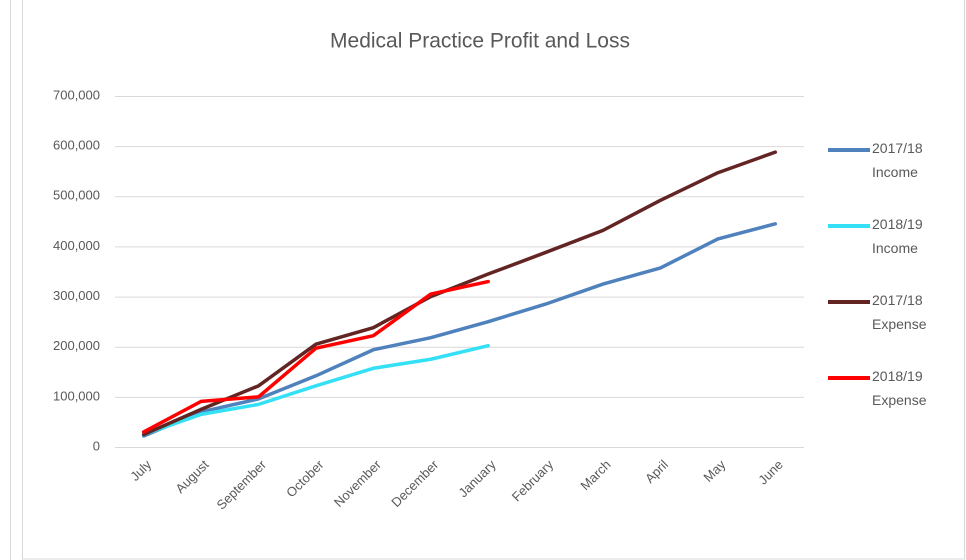  I want to click on chart-title: Medical Practice Profit and Loss, so click(480, 41).